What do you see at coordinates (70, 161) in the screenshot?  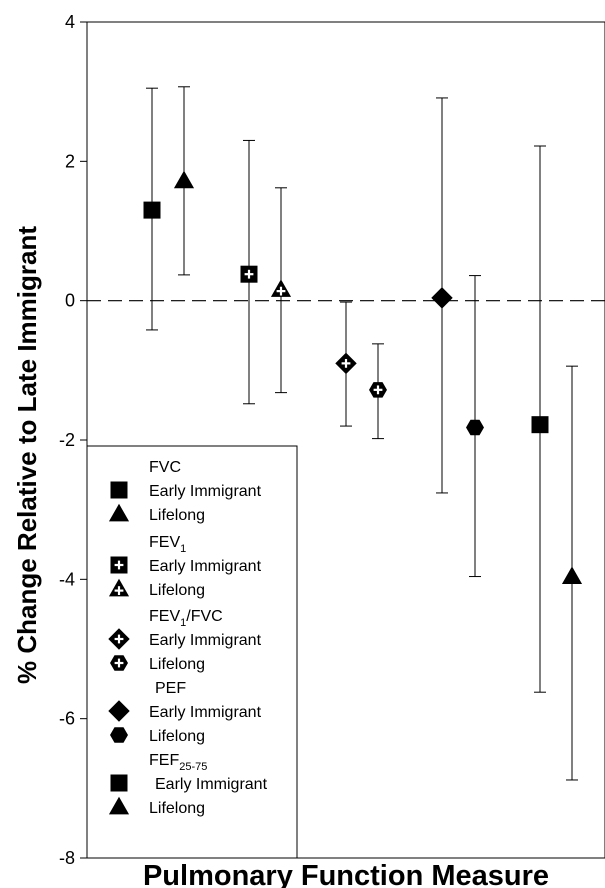 I see `y-tick-label: 2` at bounding box center [70, 161].